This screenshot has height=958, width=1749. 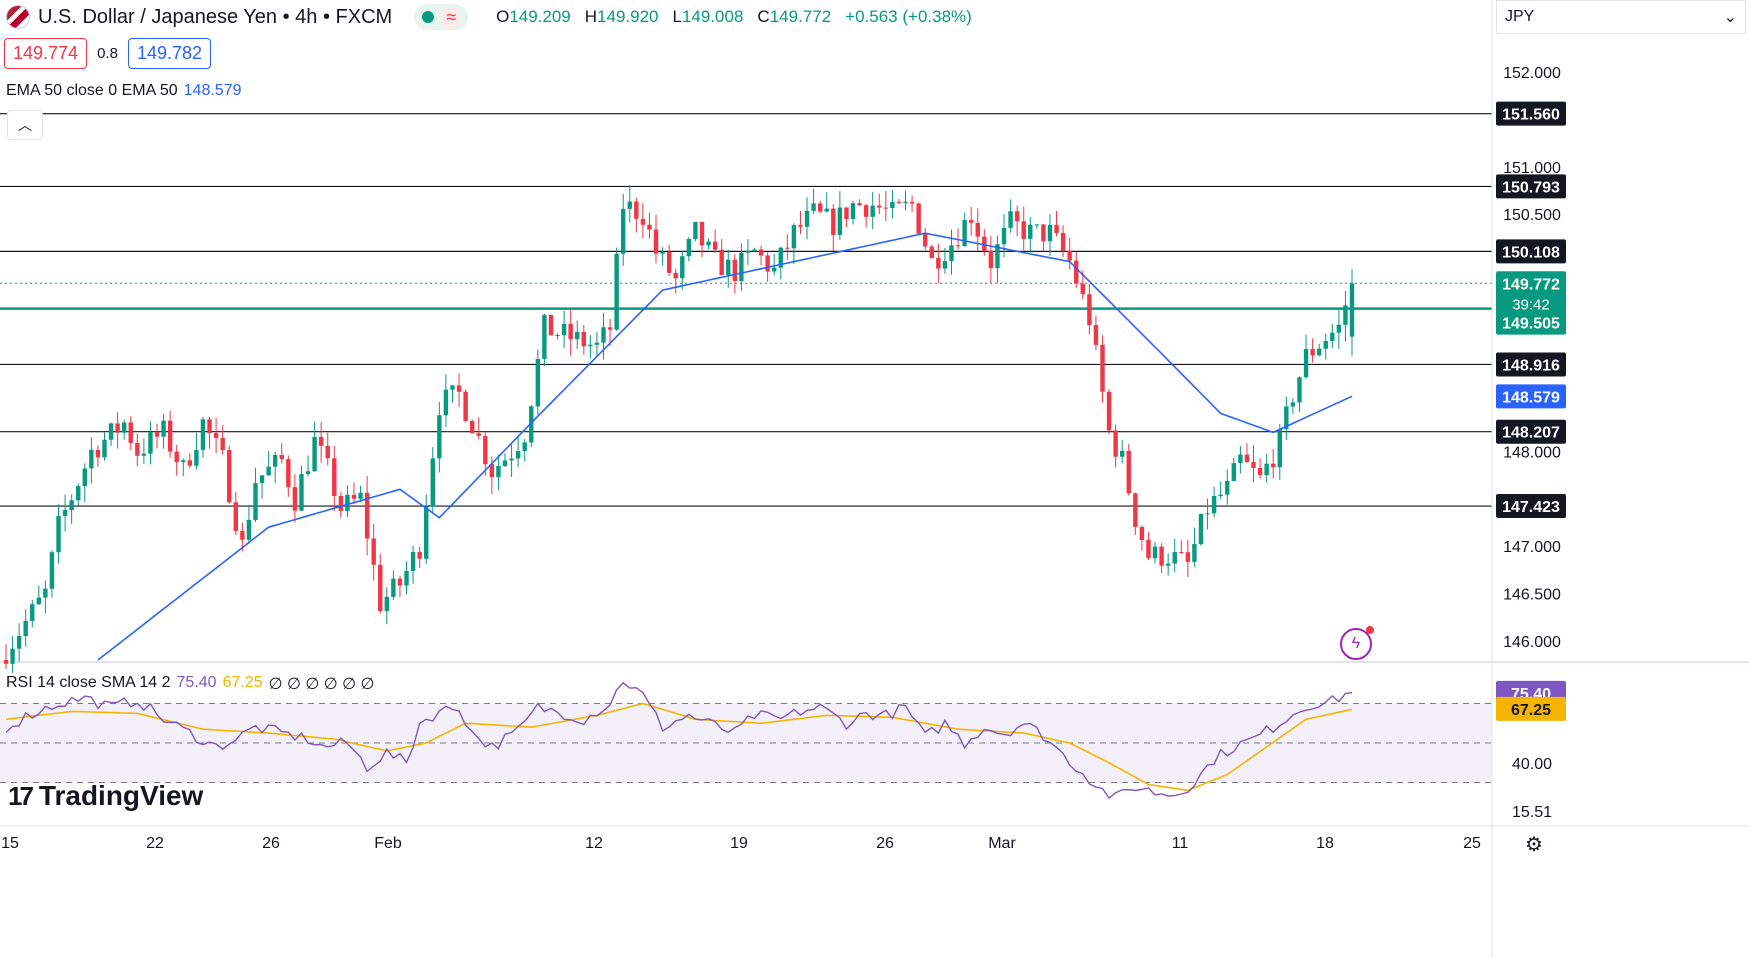 I want to click on support-badge: 149.505, so click(x=1531, y=324).